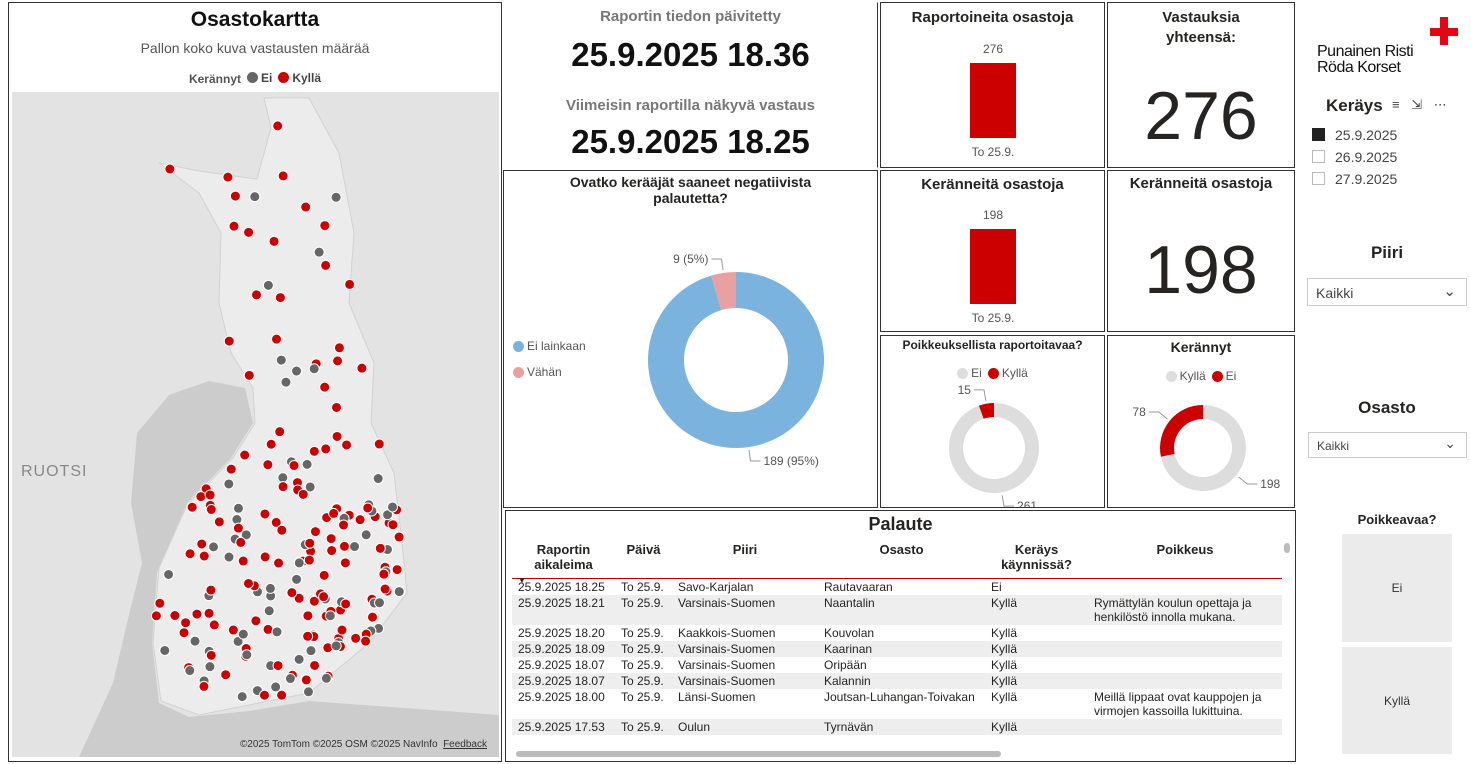 The width and height of the screenshot is (1471, 764). What do you see at coordinates (1397, 588) in the screenshot?
I see `slicer-button: Ei` at bounding box center [1397, 588].